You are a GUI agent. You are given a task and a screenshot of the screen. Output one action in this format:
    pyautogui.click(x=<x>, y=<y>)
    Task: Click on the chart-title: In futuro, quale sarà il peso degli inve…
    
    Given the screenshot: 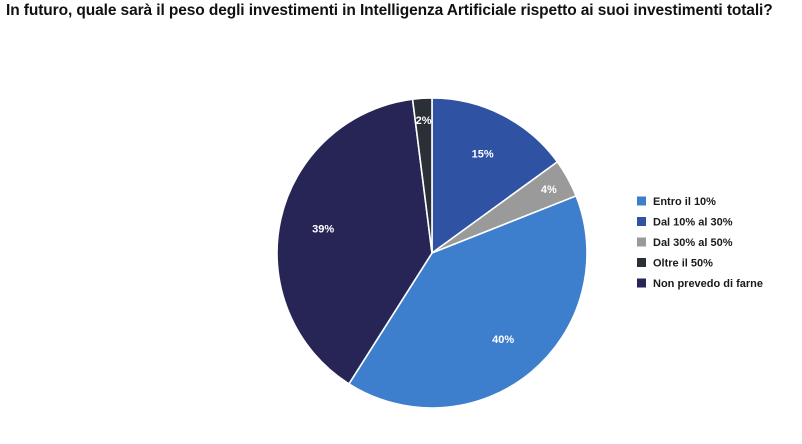 What is the action you would take?
    pyautogui.click(x=389, y=10)
    